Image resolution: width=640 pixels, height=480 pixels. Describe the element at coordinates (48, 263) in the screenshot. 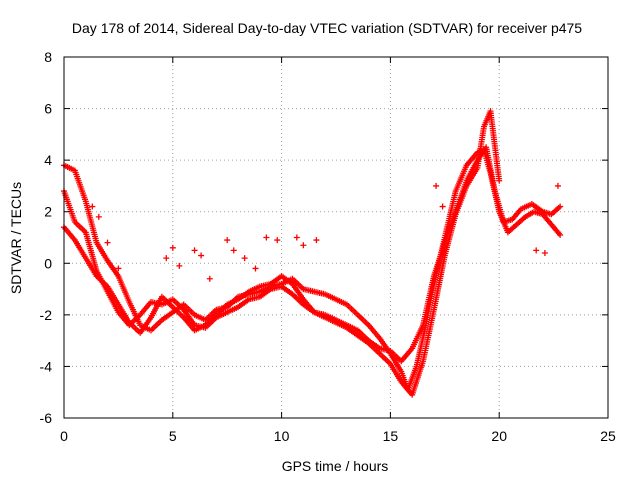

I see `y-tick-label: 0` at that location.